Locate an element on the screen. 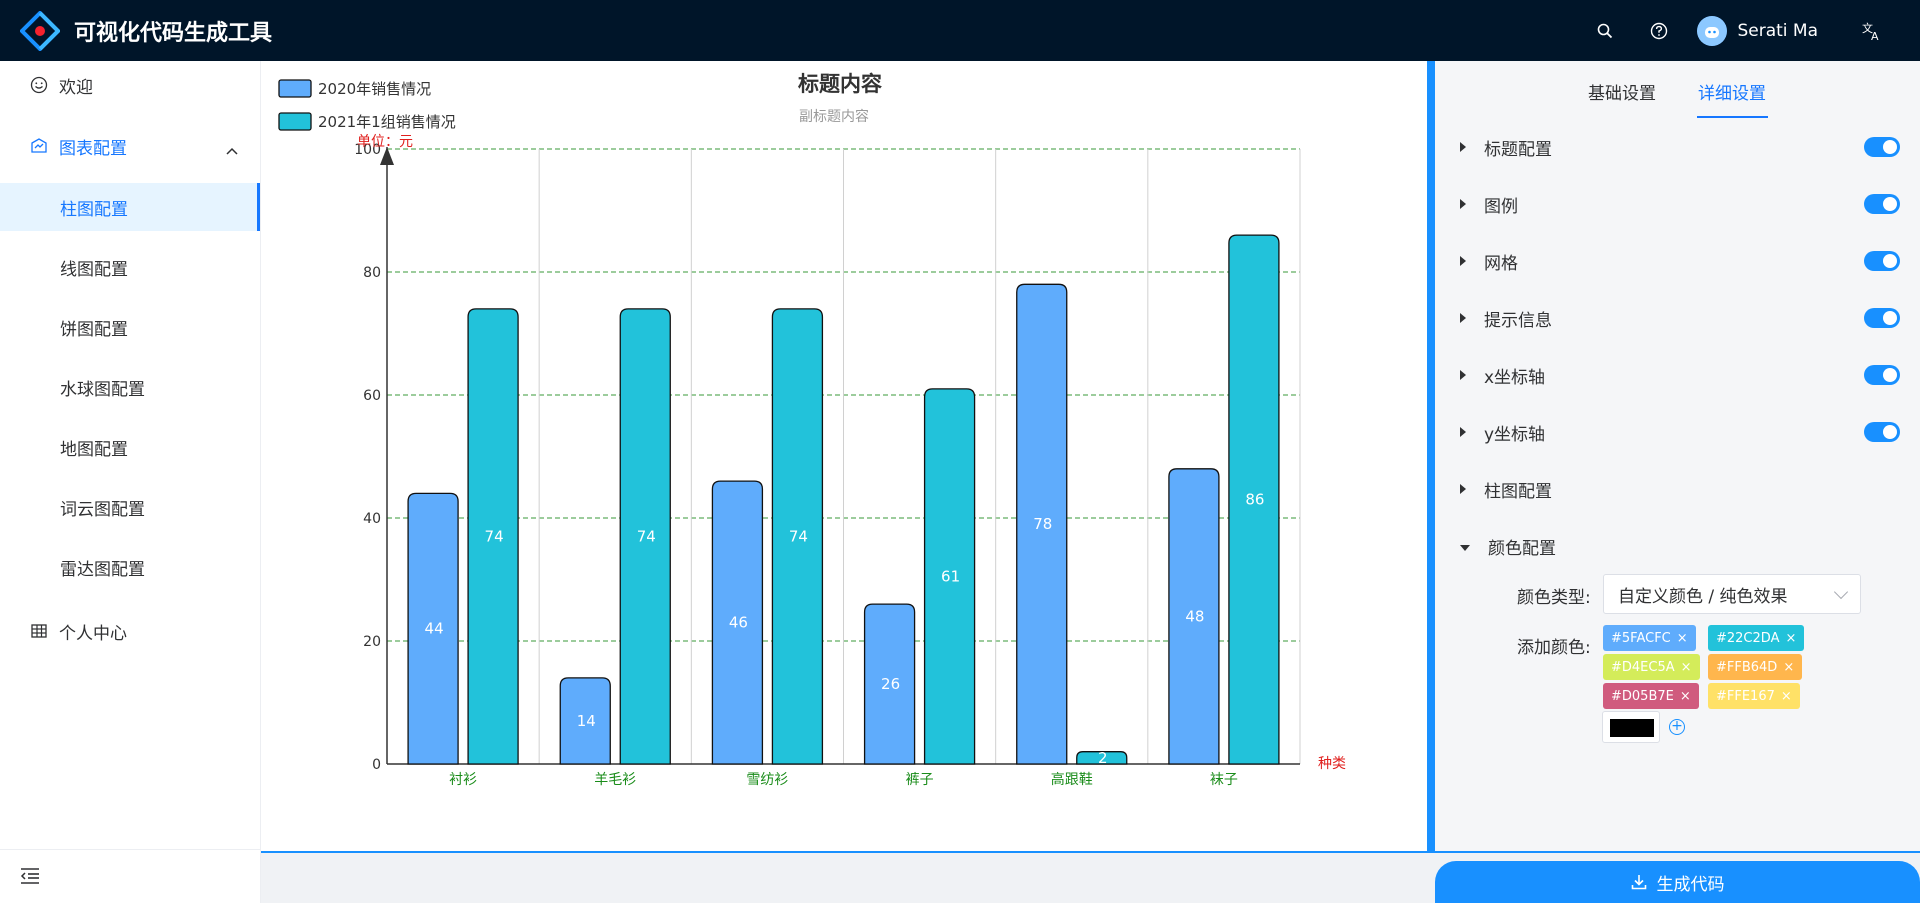  section-title-config: 标题配置 is located at coordinates (1677, 147).